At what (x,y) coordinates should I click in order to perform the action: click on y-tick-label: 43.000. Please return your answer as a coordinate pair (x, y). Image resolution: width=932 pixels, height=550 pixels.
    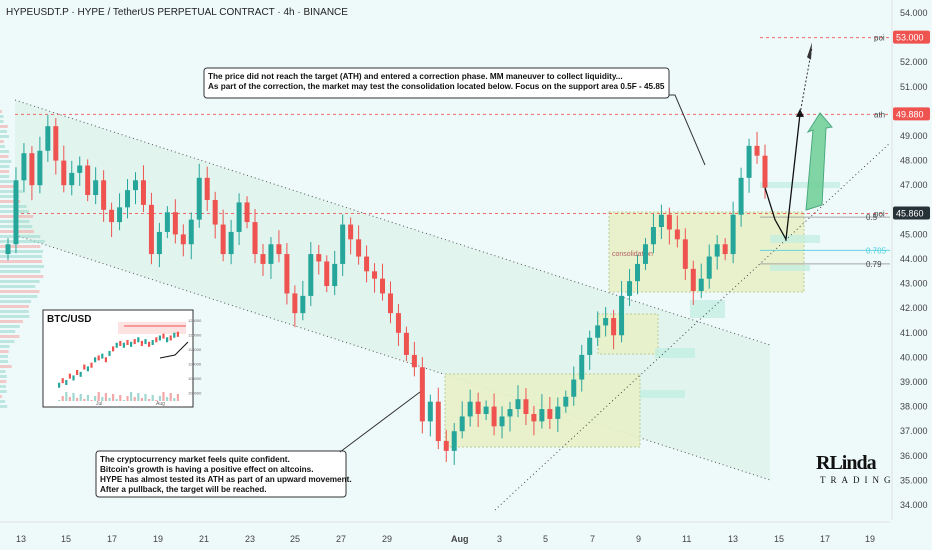
    Looking at the image, I should click on (914, 284).